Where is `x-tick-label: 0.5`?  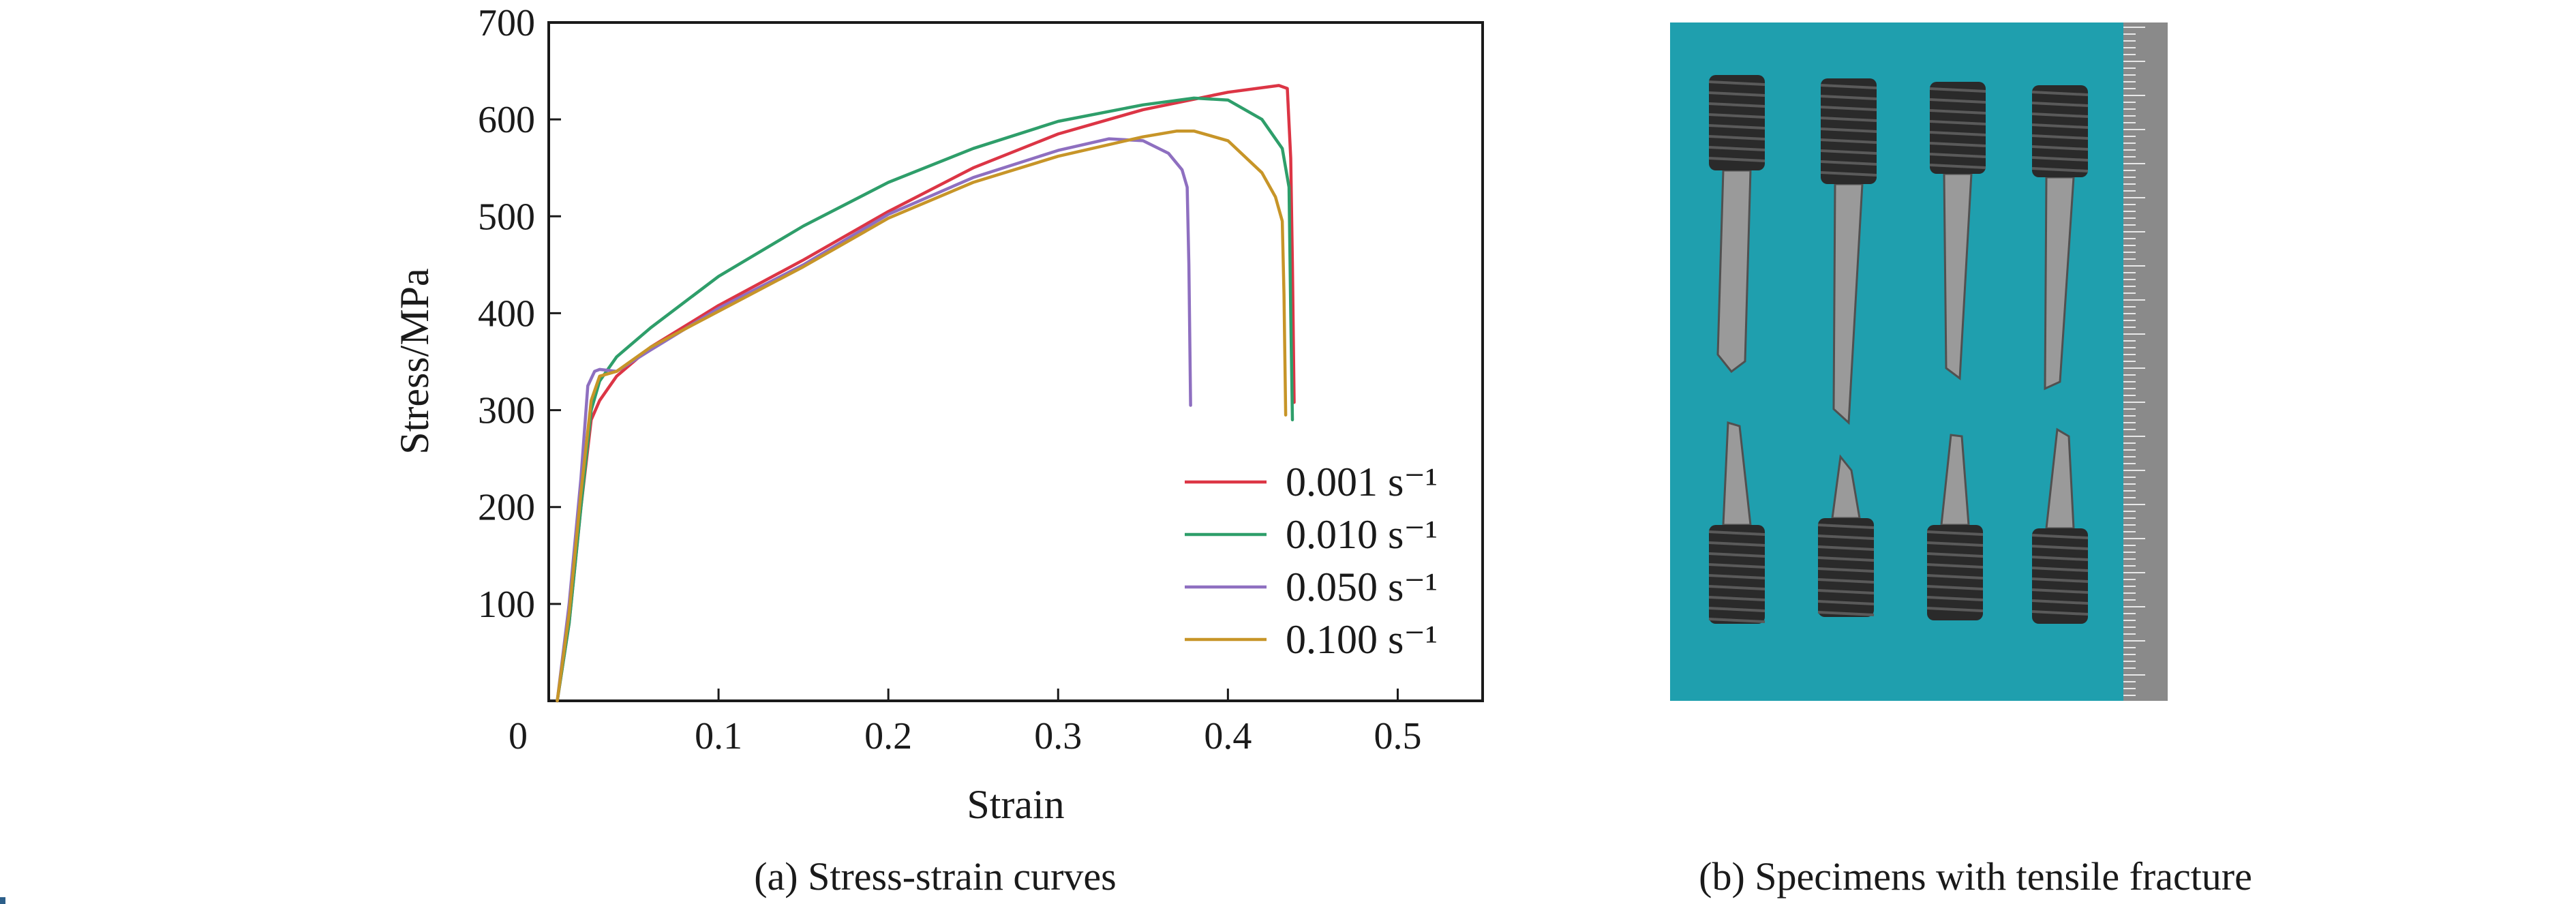 x-tick-label: 0.5 is located at coordinates (1397, 736).